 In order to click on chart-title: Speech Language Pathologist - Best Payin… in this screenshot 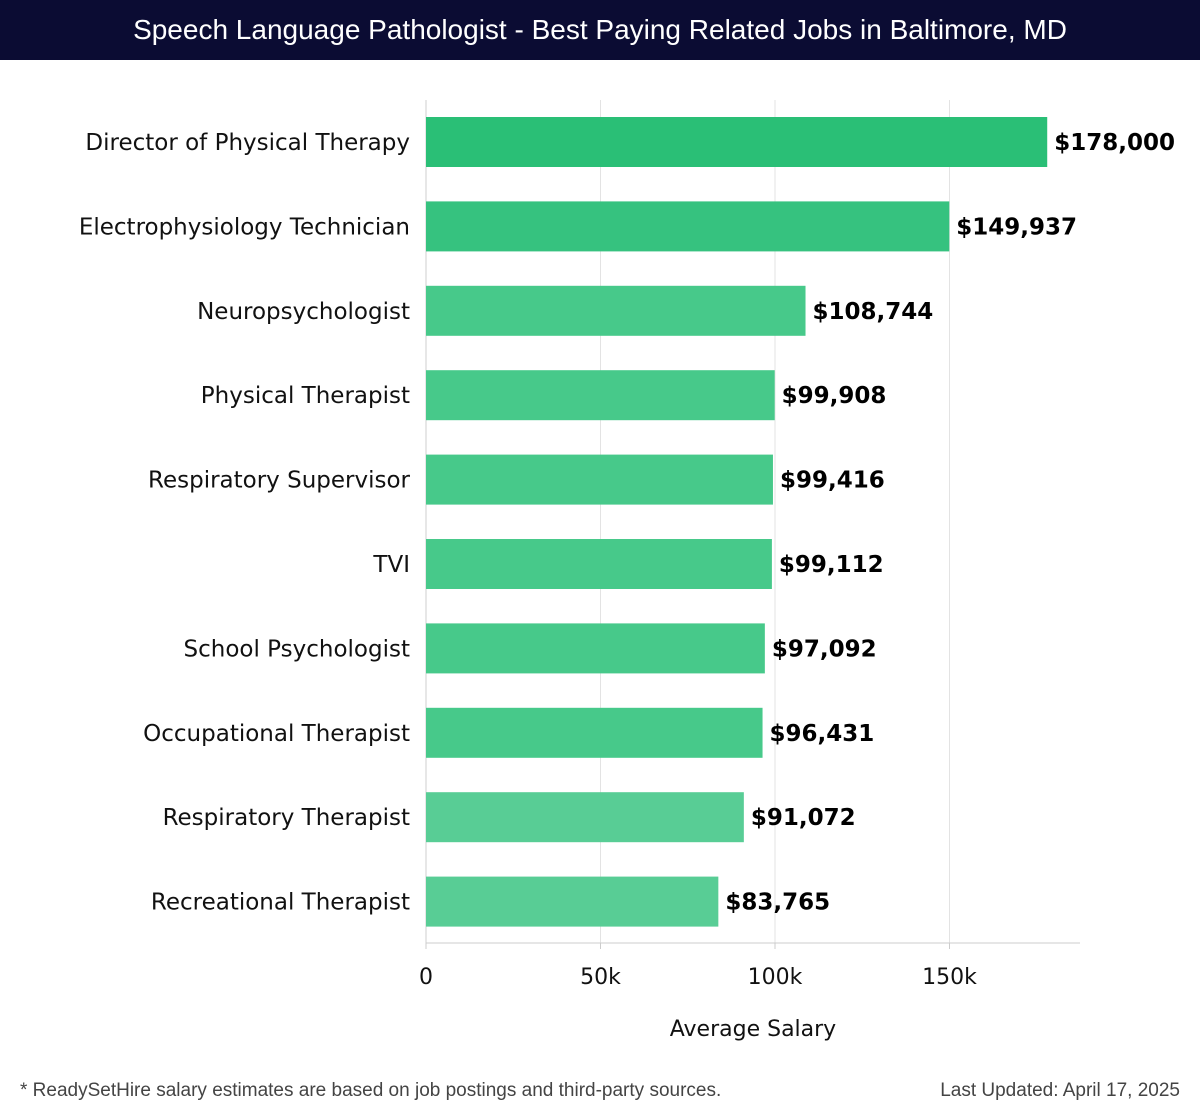, I will do `click(600, 29)`.